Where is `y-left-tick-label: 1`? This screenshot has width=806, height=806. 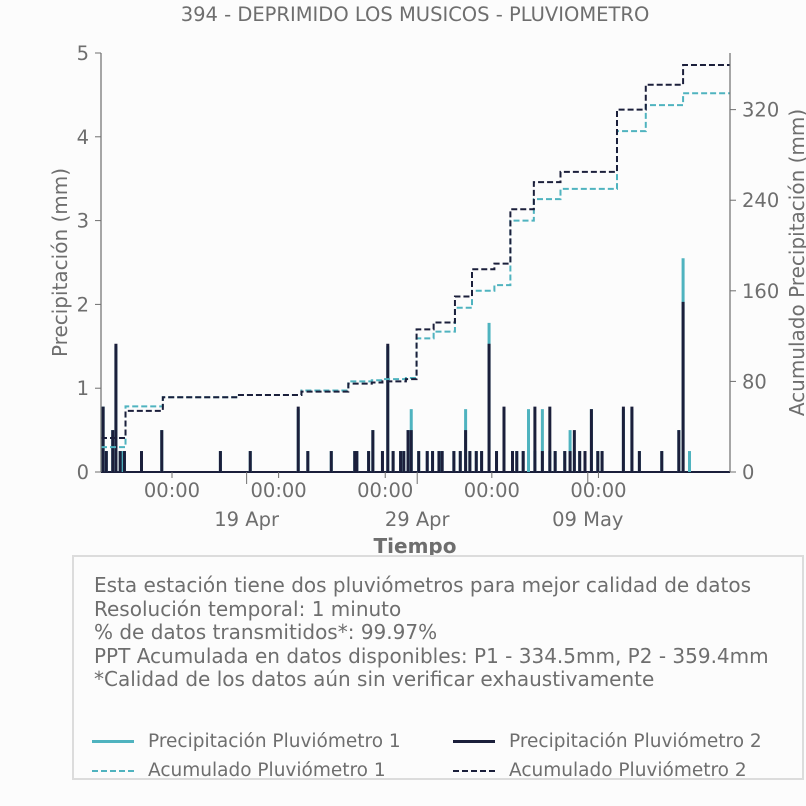
y-left-tick-label: 1 is located at coordinates (83, 388).